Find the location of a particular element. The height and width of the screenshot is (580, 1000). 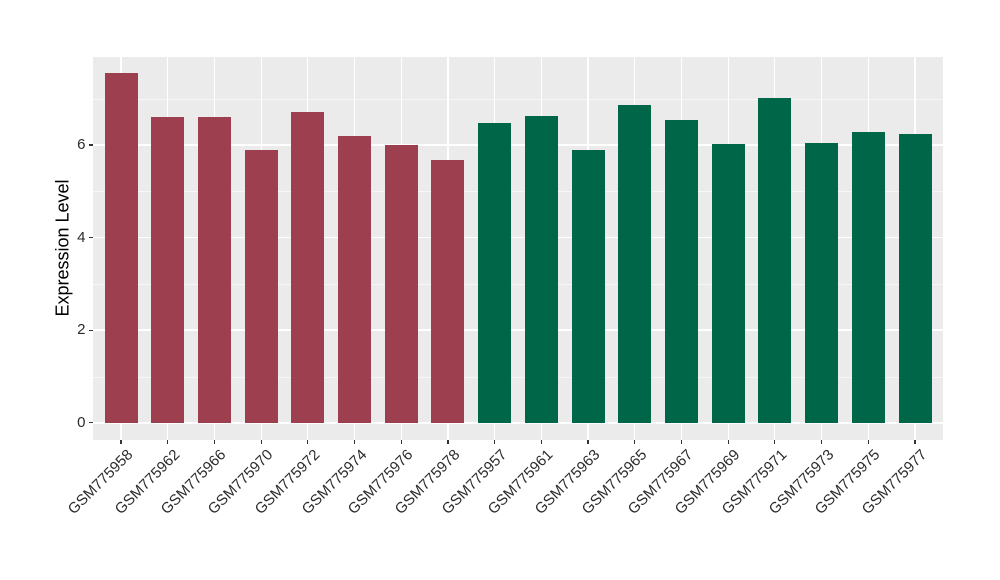

bar-GSM775978 is located at coordinates (448, 291).